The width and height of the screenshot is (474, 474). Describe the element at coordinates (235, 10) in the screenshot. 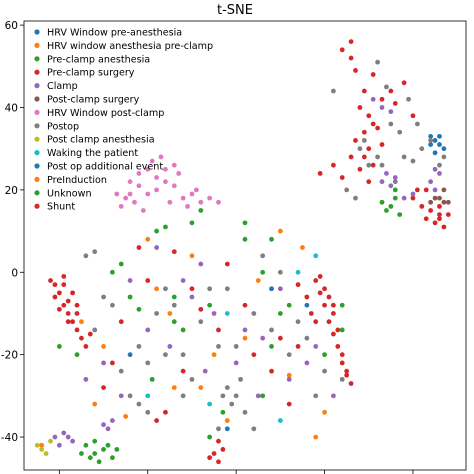

I see `chart-title: t-SNE` at that location.